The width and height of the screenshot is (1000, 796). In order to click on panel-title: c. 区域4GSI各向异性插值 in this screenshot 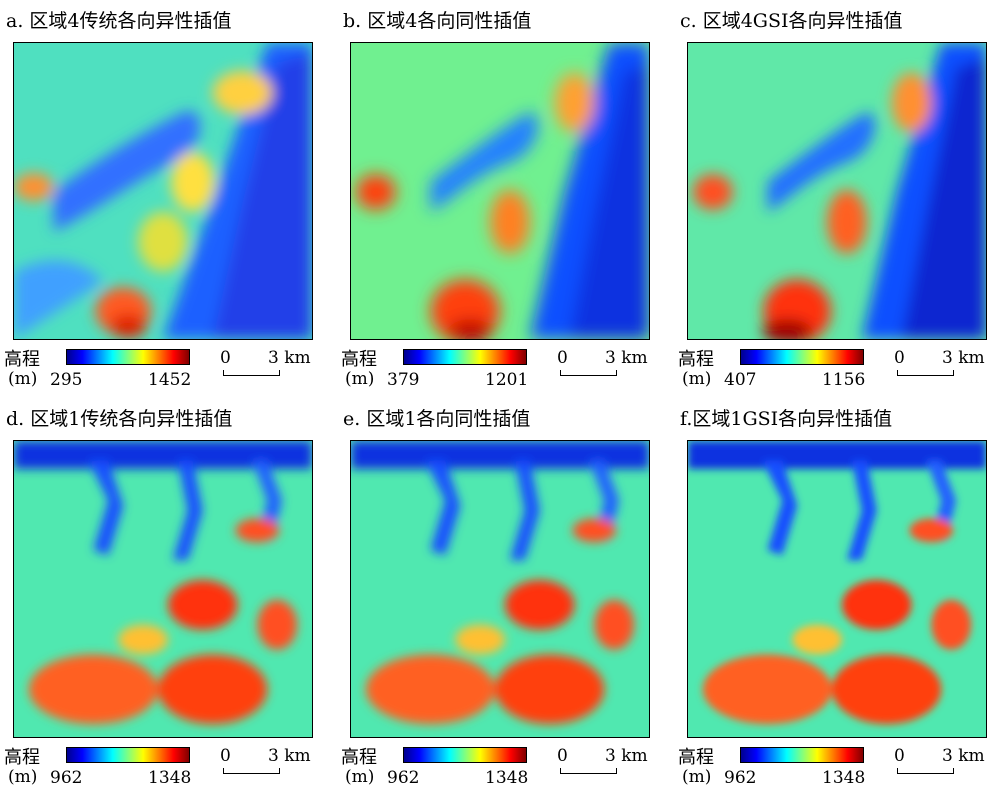, I will do `click(791, 21)`.